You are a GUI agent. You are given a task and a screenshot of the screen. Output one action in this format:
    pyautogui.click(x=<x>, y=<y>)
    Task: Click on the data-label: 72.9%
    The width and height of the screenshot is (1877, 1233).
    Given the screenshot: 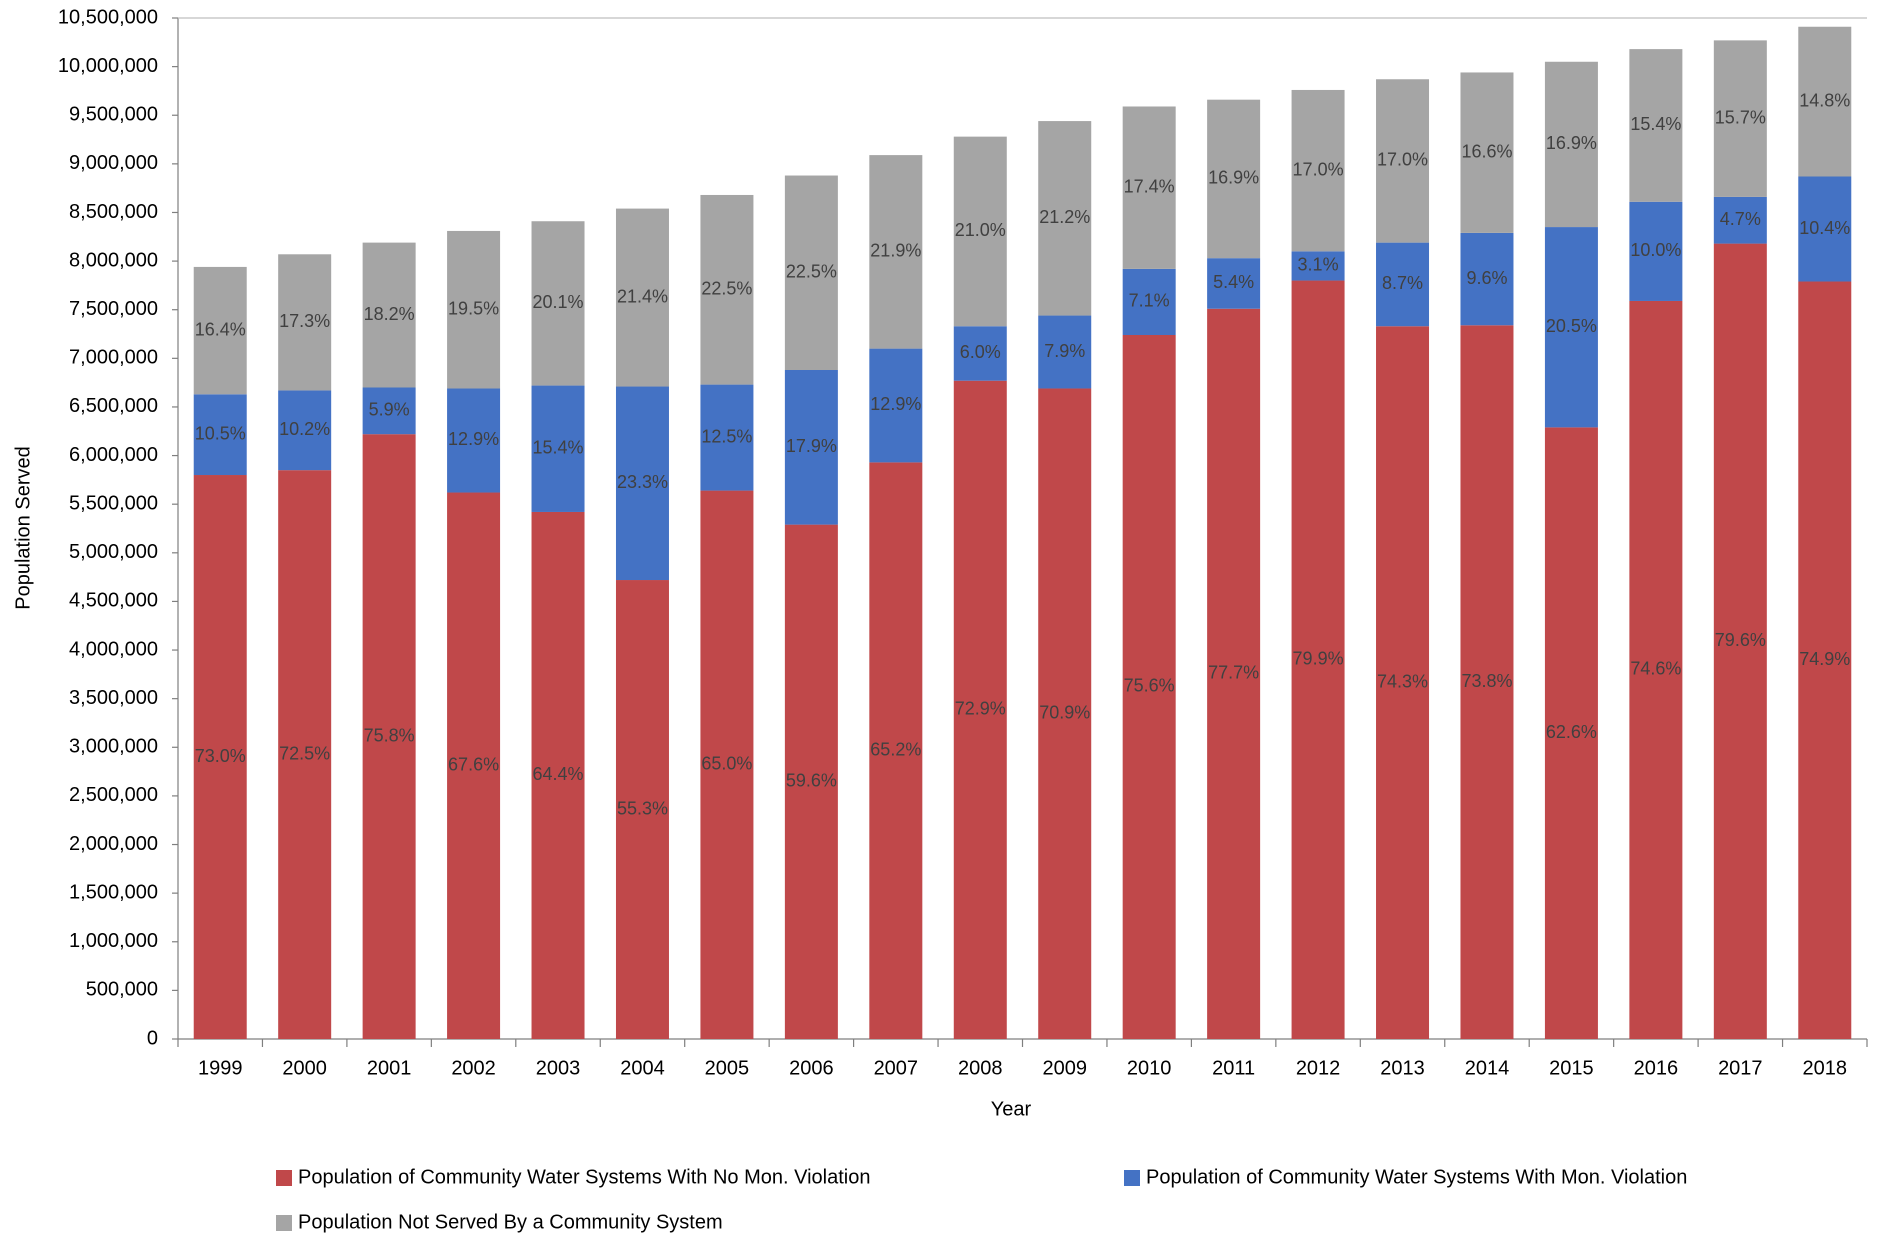 What is the action you would take?
    pyautogui.click(x=980, y=709)
    